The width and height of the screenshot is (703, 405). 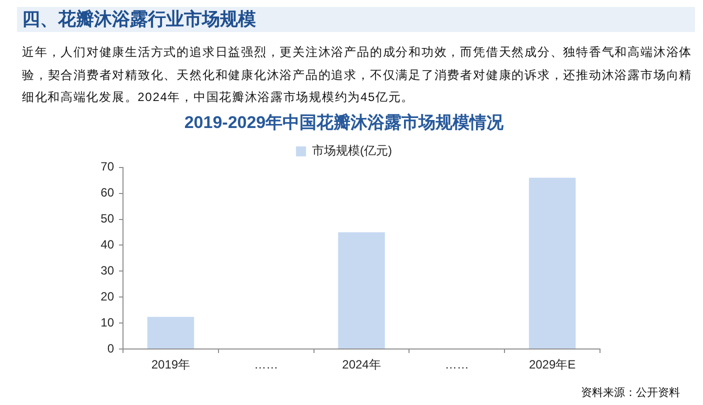 I want to click on y-tick-label: 70, so click(x=107, y=167).